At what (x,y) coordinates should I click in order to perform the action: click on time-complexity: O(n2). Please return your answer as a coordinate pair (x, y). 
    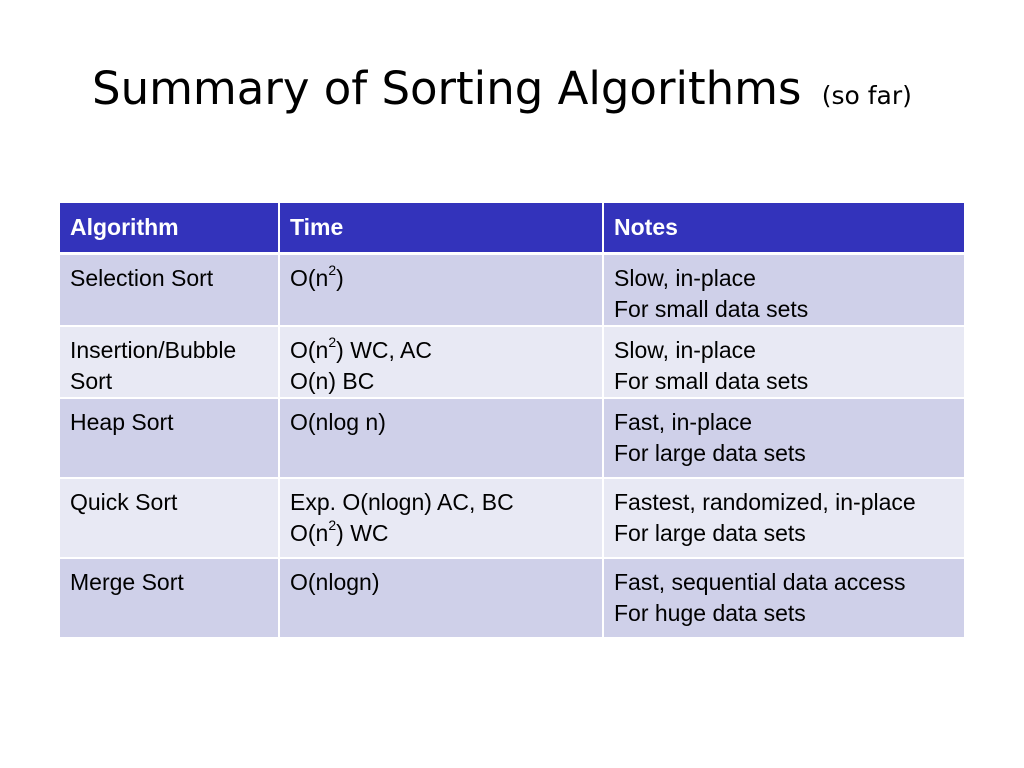
    Looking at the image, I should click on (317, 276).